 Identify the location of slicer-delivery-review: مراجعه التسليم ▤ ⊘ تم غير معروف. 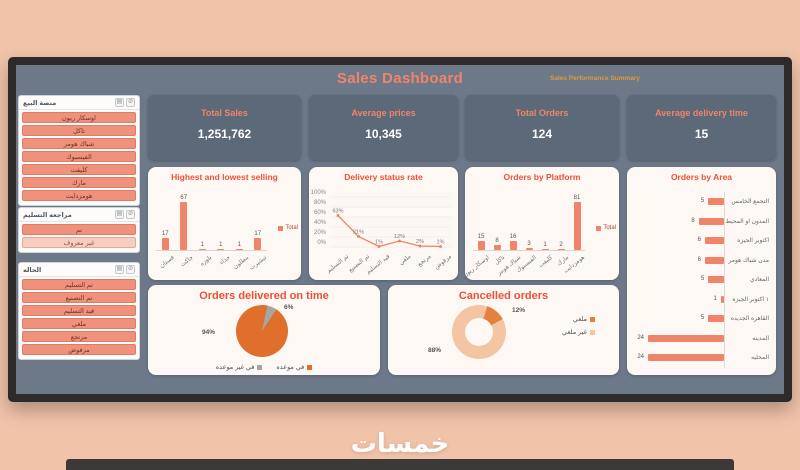
(79, 230).